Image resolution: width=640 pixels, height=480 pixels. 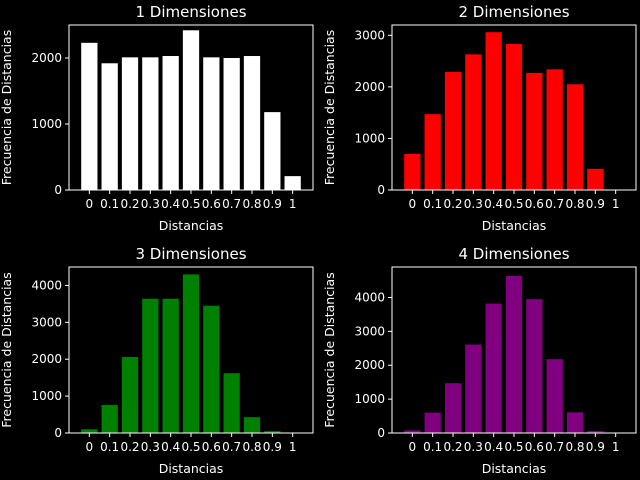 I want to click on chart-title: 3 Dimensiones, so click(x=190, y=254).